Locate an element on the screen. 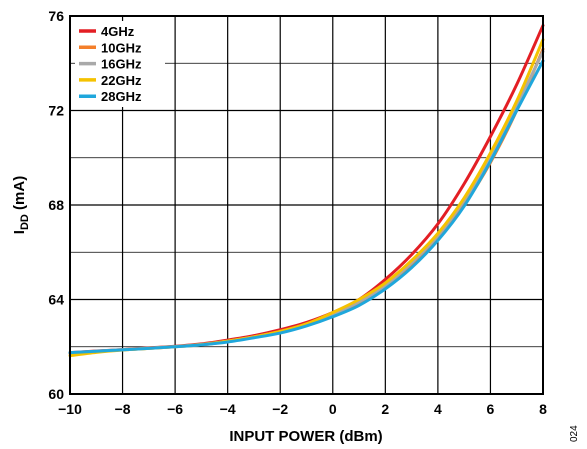 The width and height of the screenshot is (587, 449). x-tick-label: −8 is located at coordinates (123, 409).